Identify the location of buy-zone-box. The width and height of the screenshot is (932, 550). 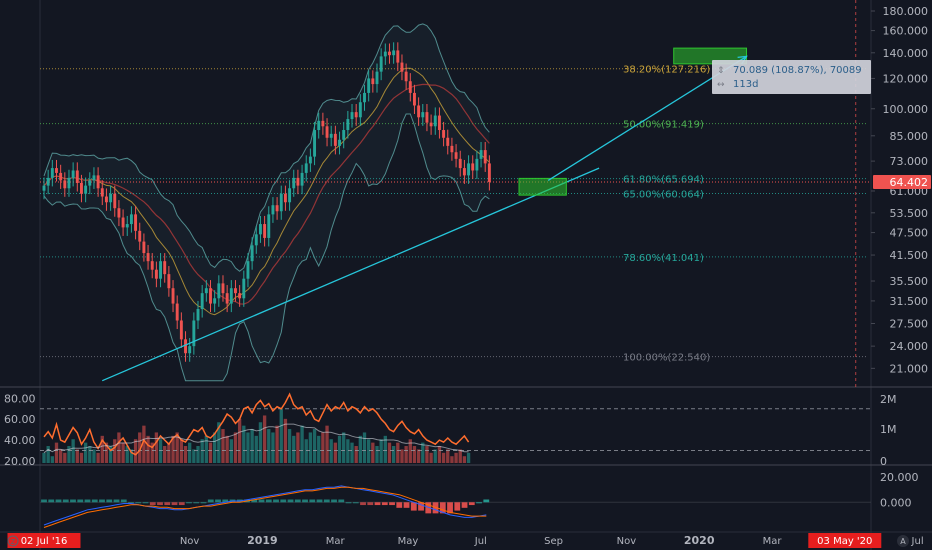
(542, 186).